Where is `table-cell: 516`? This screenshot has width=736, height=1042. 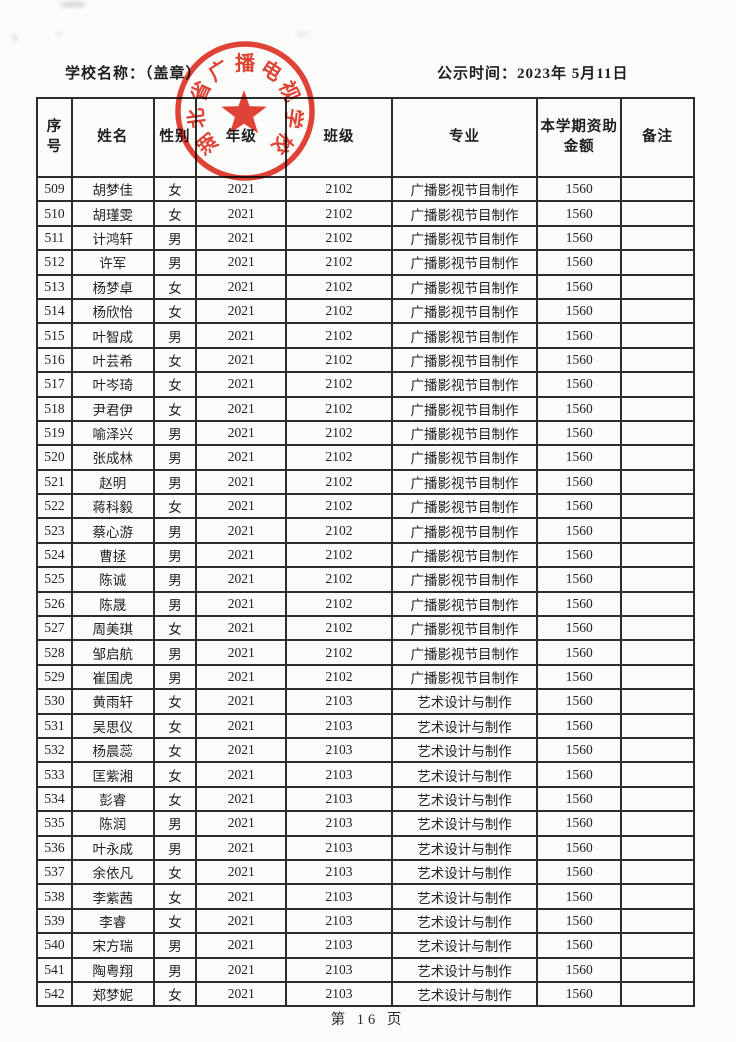
table-cell: 516 is located at coordinates (54, 360).